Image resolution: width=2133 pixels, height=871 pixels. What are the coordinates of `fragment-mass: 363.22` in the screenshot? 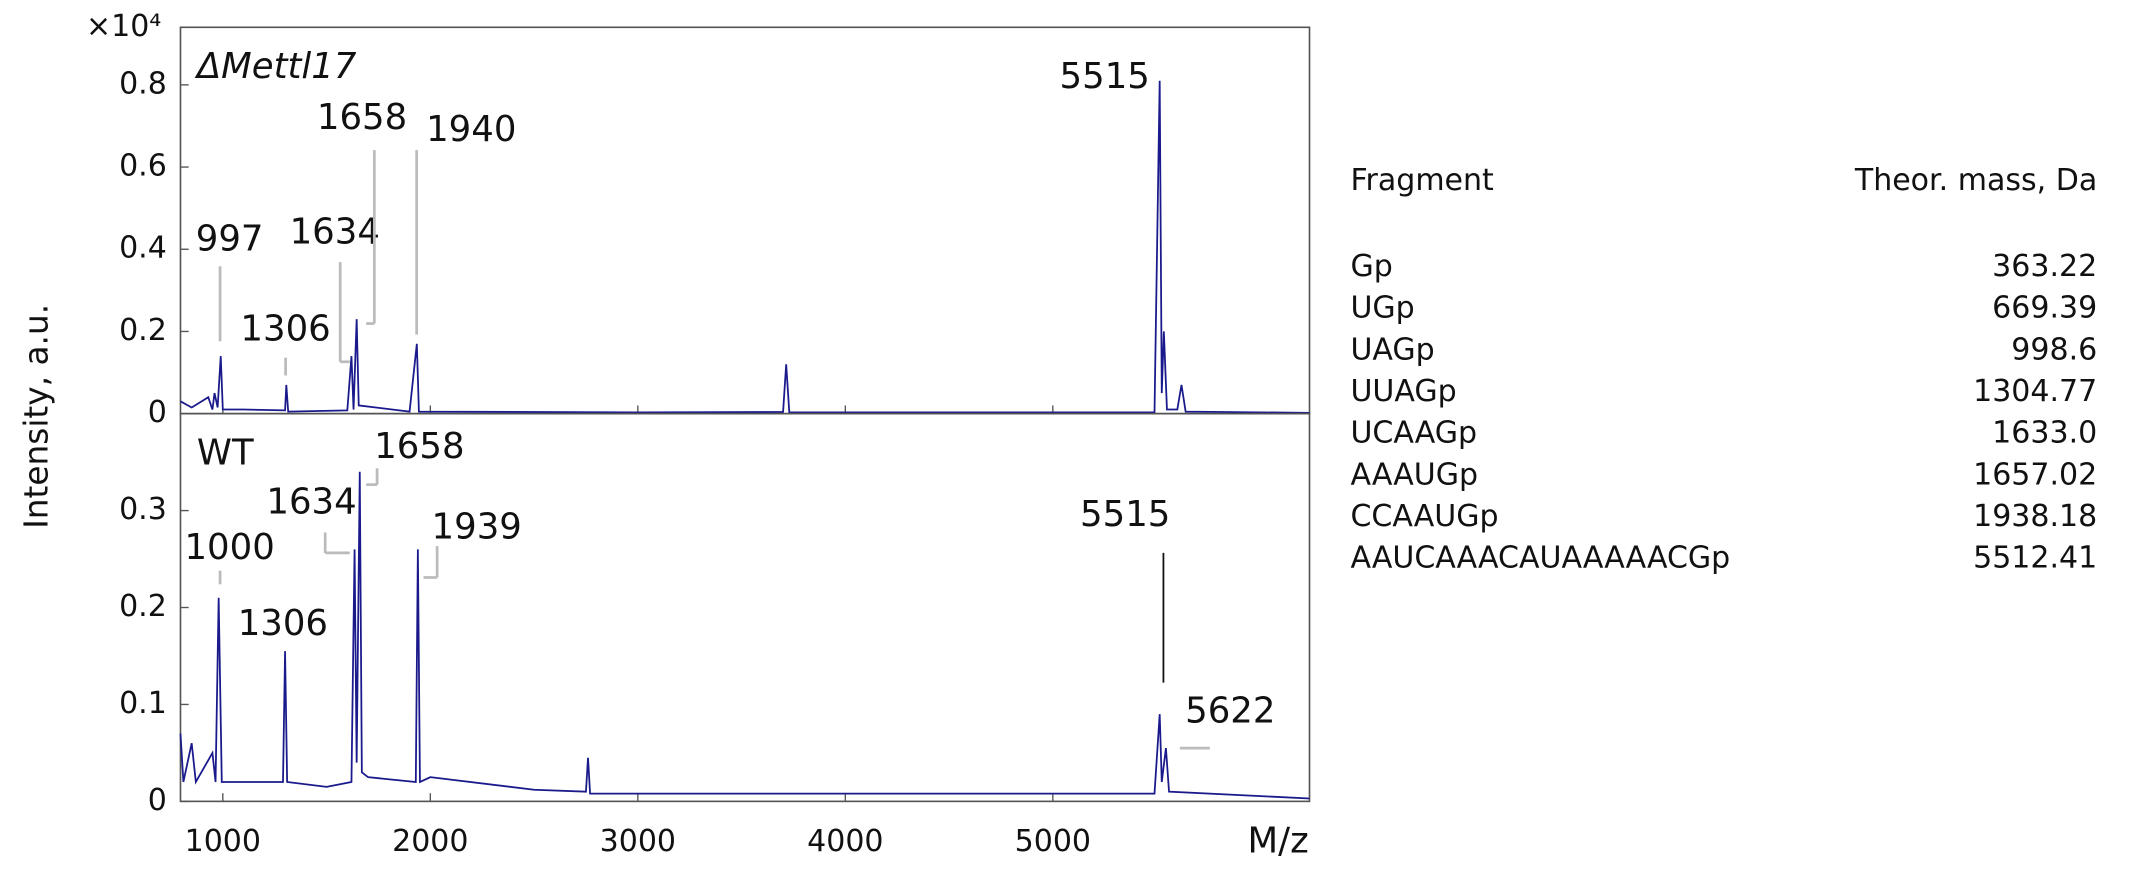 It's located at (2044, 266).